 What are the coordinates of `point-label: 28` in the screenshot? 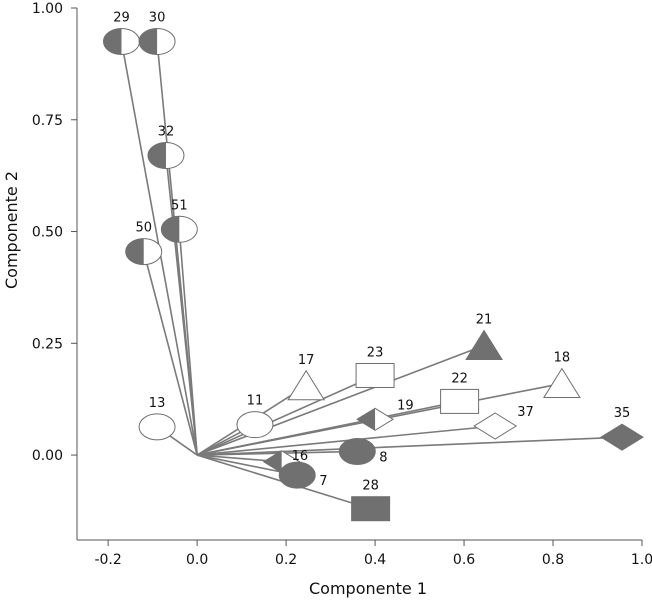 It's located at (370, 486).